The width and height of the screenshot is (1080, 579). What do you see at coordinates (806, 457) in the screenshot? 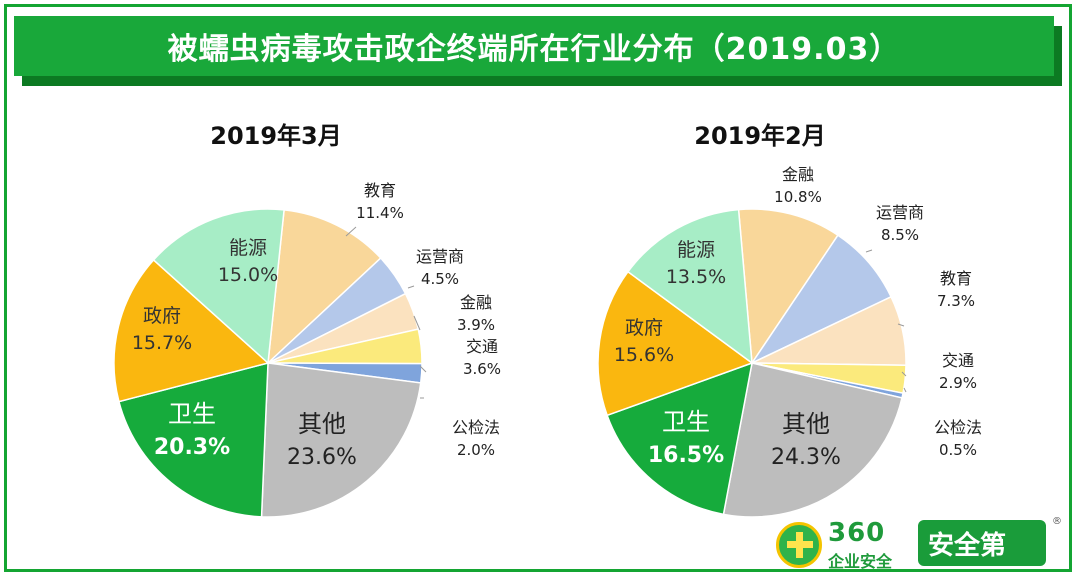
I see `slice-value-1-5: 24.3%` at bounding box center [806, 457].